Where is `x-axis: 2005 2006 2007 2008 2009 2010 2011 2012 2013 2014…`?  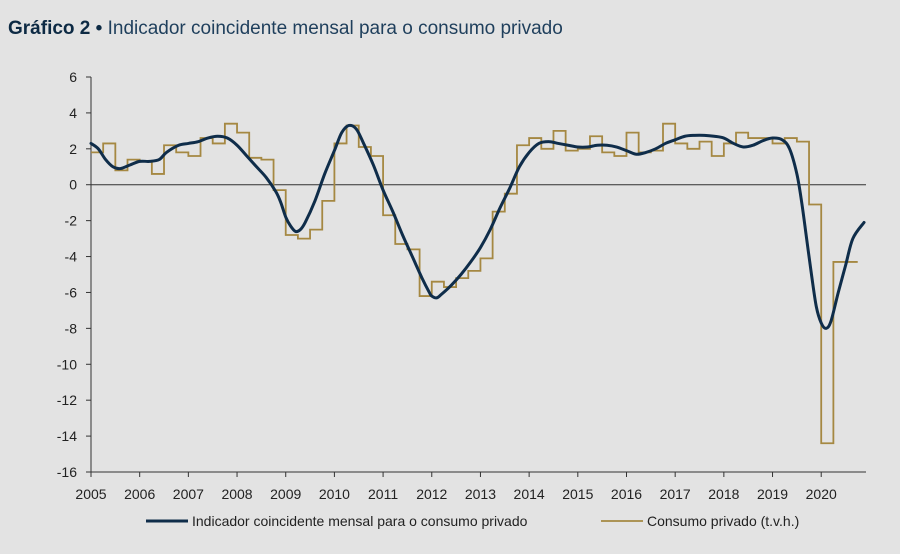 x-axis: 2005 2006 2007 2008 2009 2010 2011 2012 2013 2014… is located at coordinates (470, 486).